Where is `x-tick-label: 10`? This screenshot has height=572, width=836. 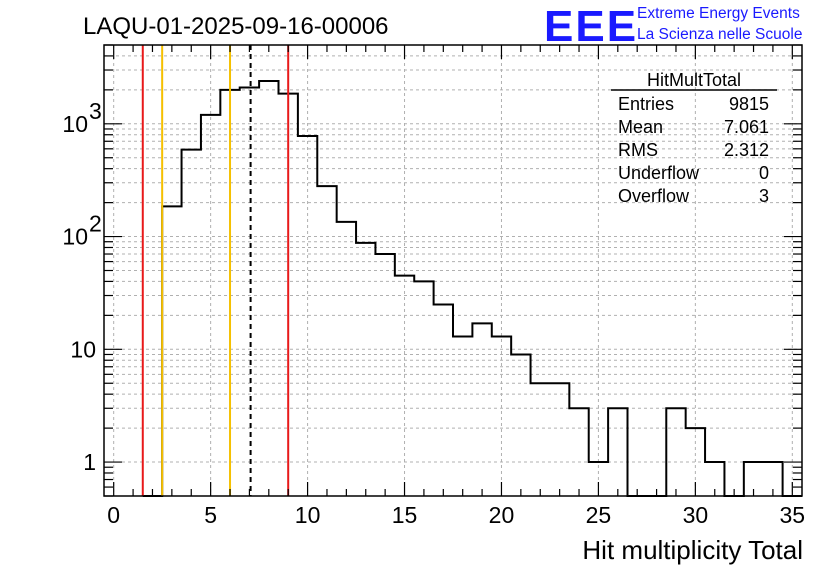 x-tick-label: 10 is located at coordinates (308, 515).